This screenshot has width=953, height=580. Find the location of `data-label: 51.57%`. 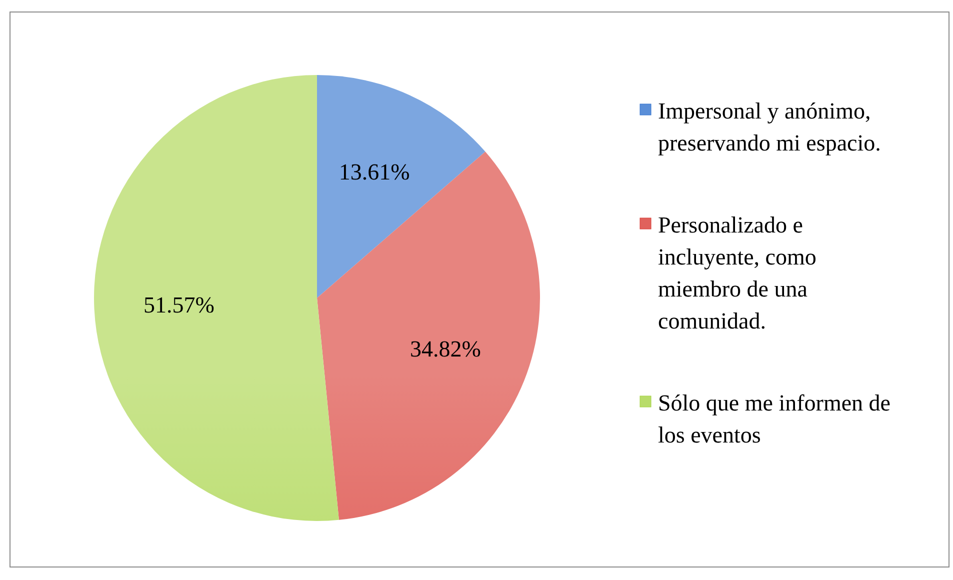

data-label: 51.57% is located at coordinates (178, 305).